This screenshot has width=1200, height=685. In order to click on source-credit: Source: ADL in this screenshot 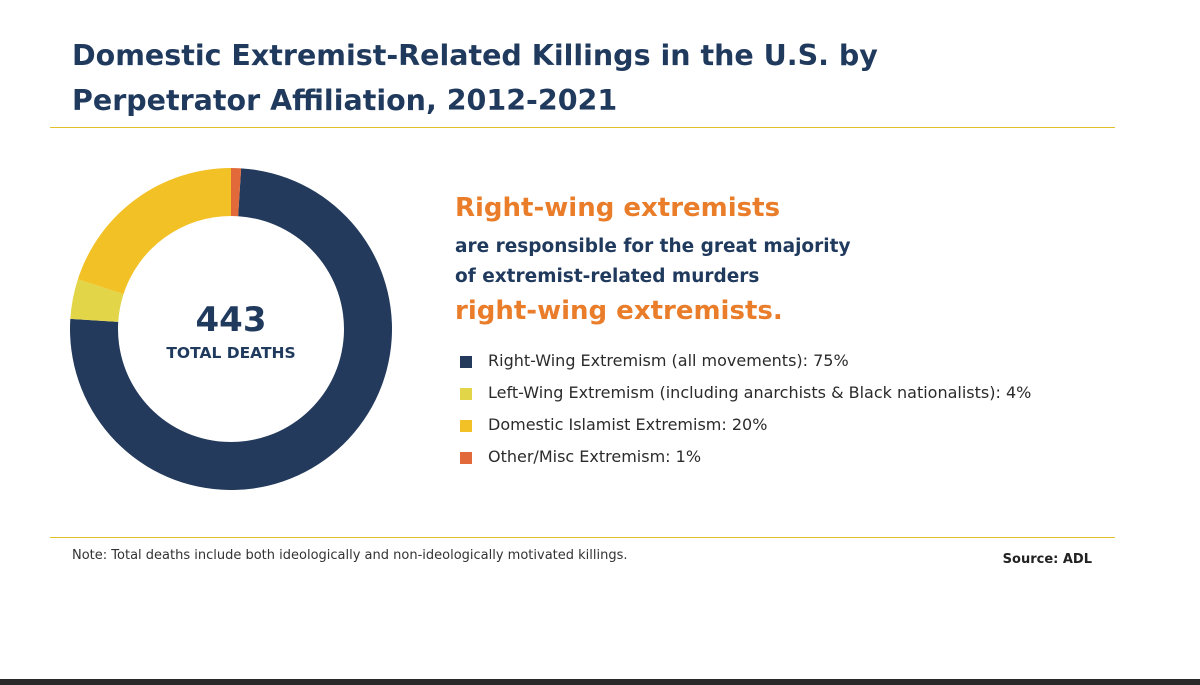, I will do `click(1047, 559)`.